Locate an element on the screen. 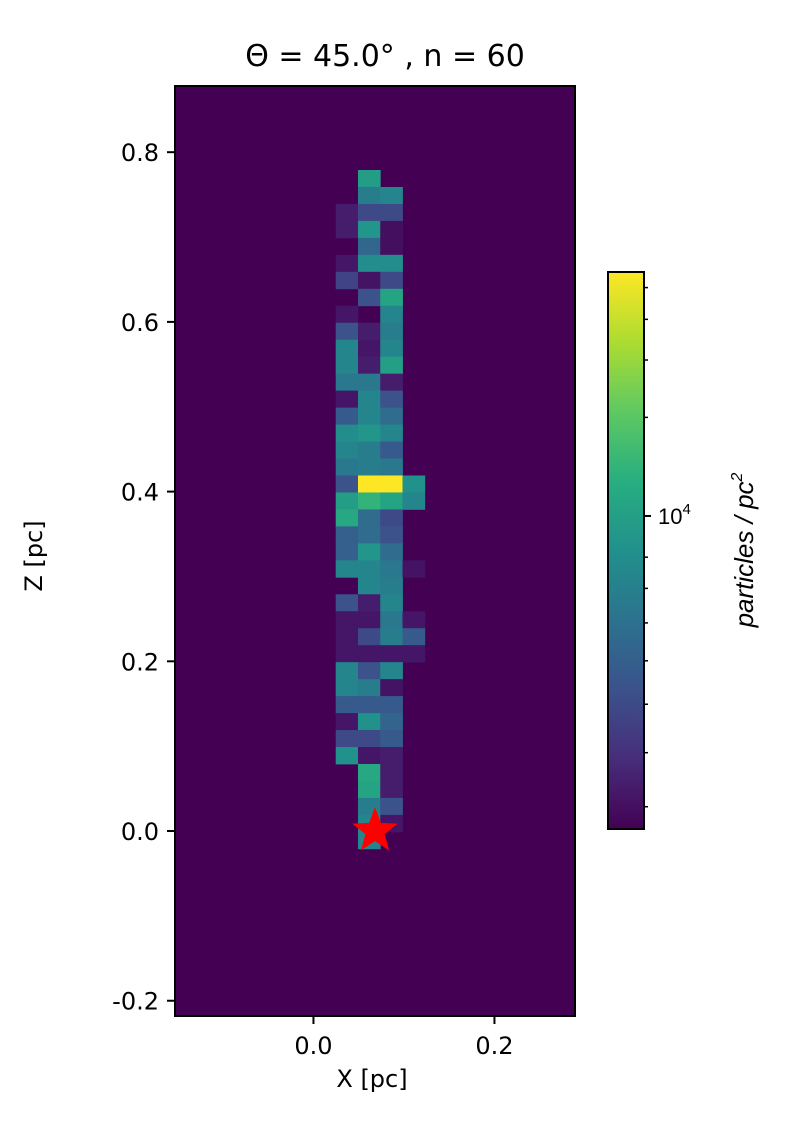 The height and width of the screenshot is (1130, 791). colorbar: 104 particles / pc2 is located at coordinates (683, 550).